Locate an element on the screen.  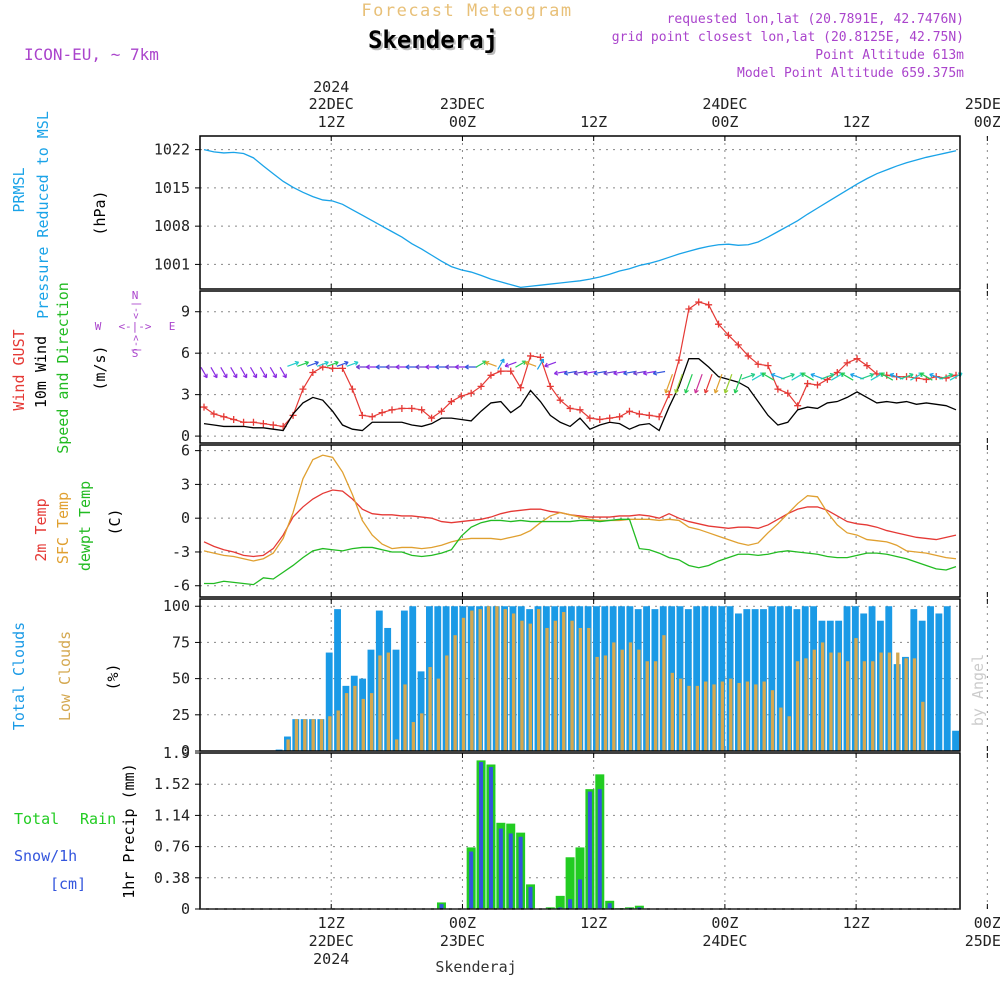
point-altitude: Point Altitude 613m is located at coordinates (889, 55).